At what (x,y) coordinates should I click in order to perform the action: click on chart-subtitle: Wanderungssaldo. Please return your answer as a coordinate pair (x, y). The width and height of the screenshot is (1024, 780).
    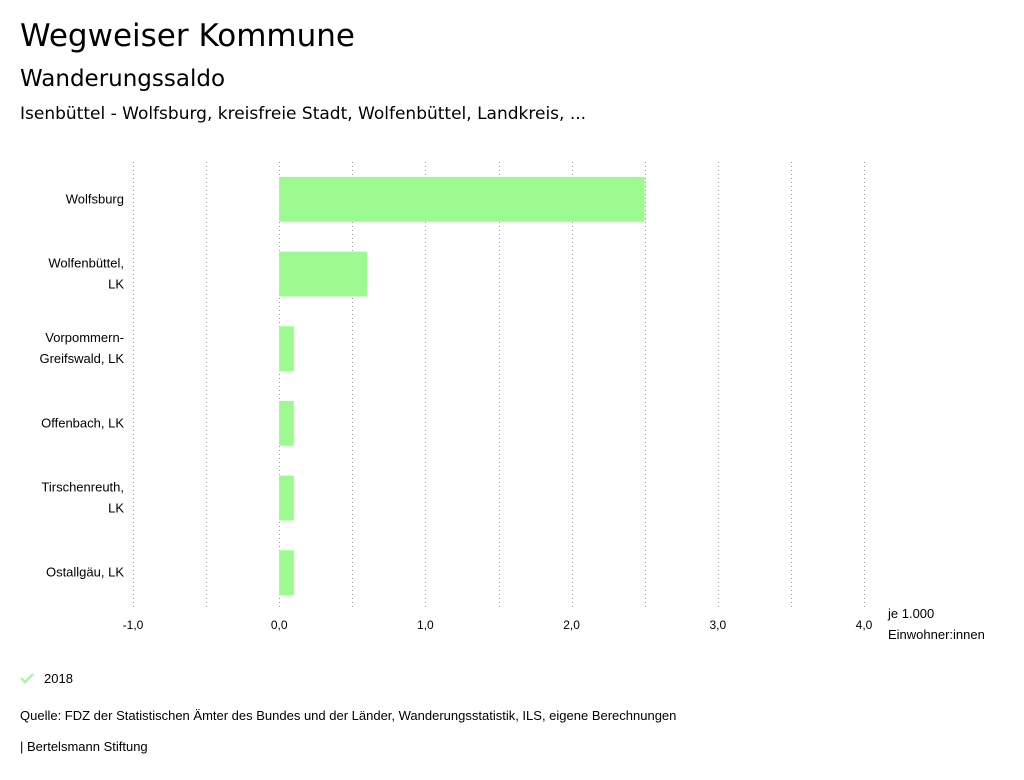
    Looking at the image, I should click on (123, 79).